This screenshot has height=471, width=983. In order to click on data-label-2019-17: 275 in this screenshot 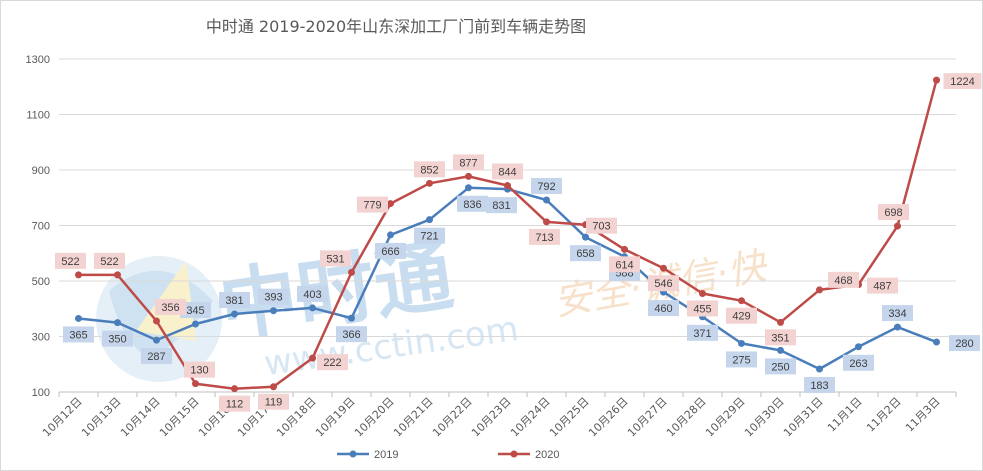, I will do `click(741, 359)`.